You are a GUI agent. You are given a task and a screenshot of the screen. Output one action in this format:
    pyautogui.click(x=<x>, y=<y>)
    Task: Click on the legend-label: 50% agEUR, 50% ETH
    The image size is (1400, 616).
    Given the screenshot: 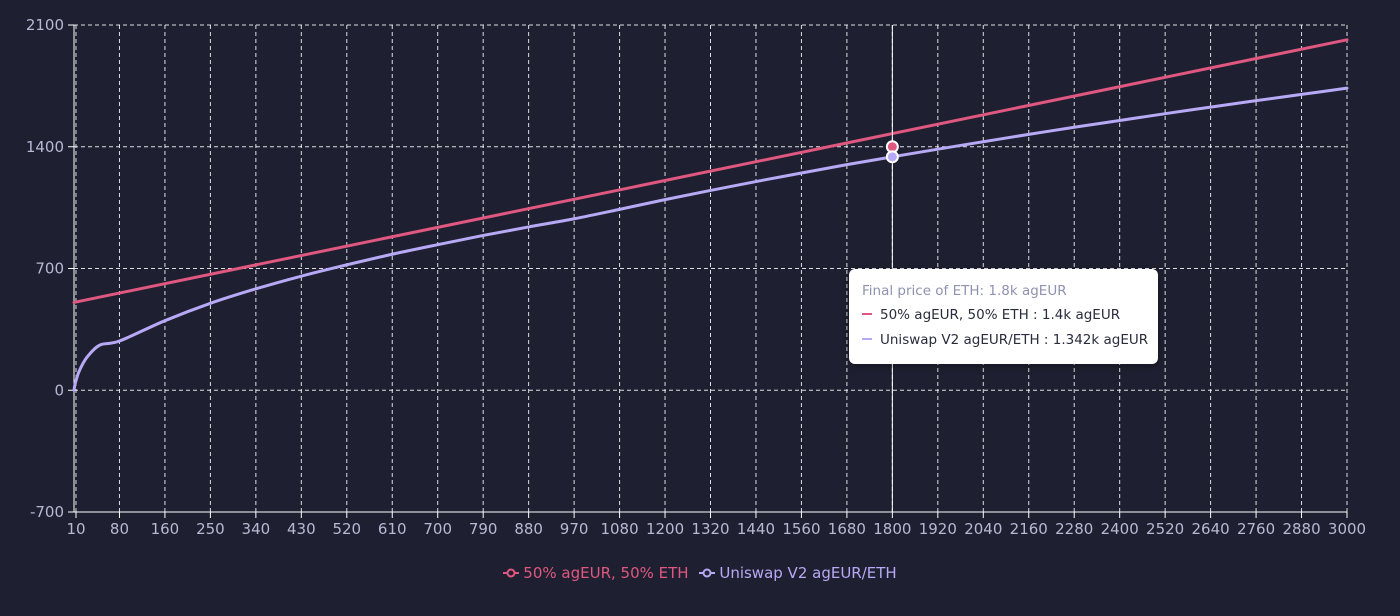 What is the action you would take?
    pyautogui.click(x=606, y=573)
    